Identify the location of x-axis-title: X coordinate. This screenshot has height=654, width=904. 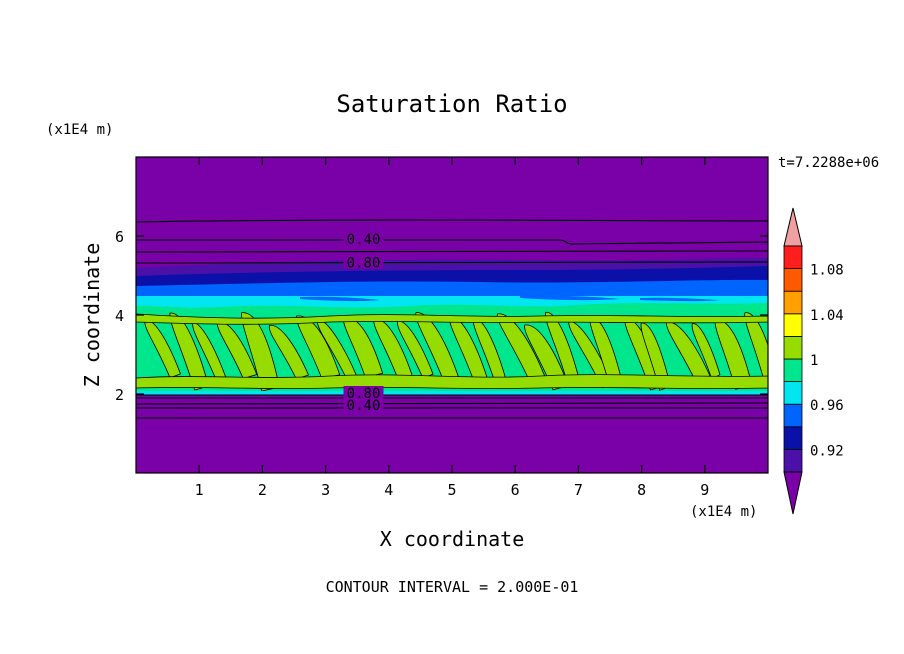
(452, 539).